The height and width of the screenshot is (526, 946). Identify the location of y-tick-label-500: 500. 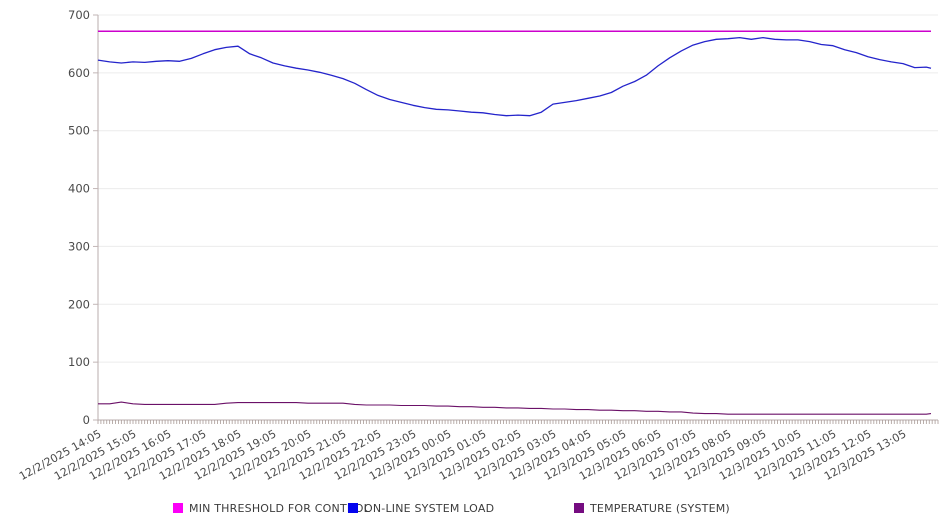
(79, 131).